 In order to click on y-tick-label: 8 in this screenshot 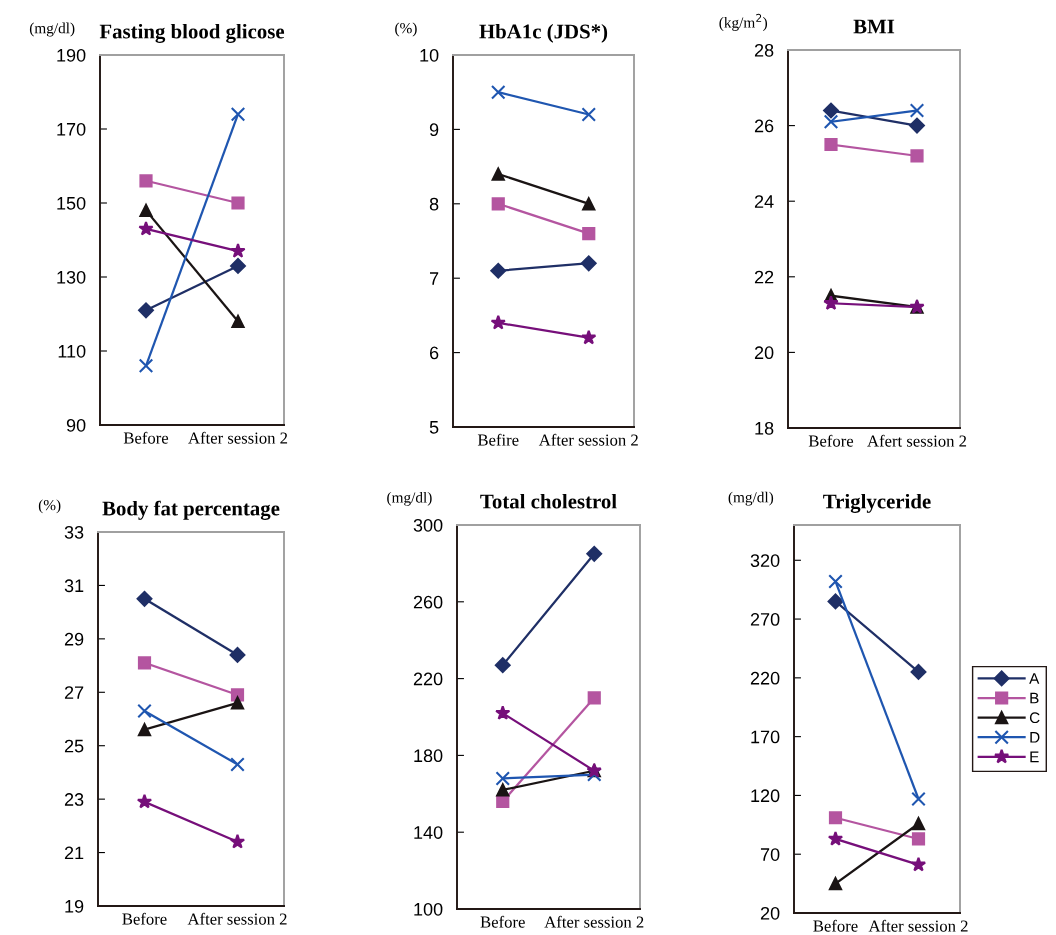, I will do `click(434, 204)`.